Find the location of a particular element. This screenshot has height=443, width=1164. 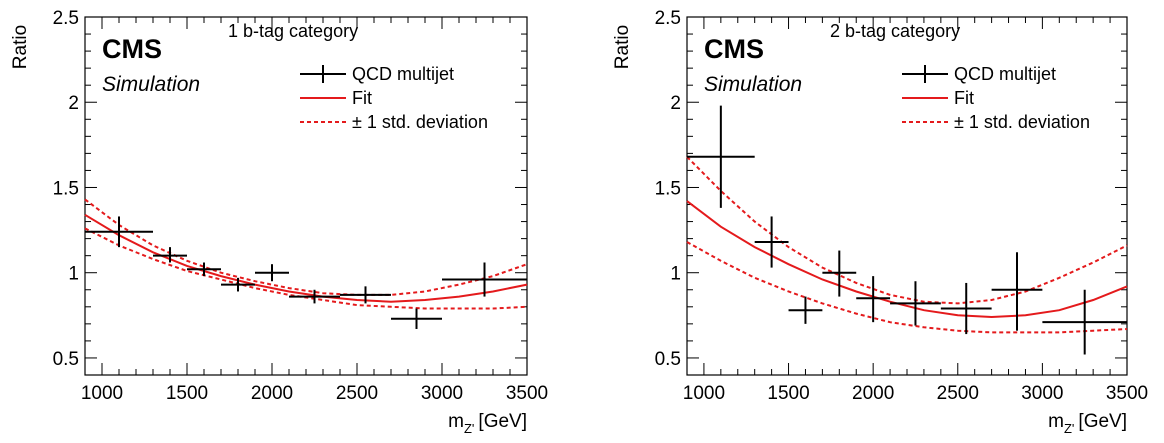

category-label: 2 b-tag category is located at coordinates (895, 31).